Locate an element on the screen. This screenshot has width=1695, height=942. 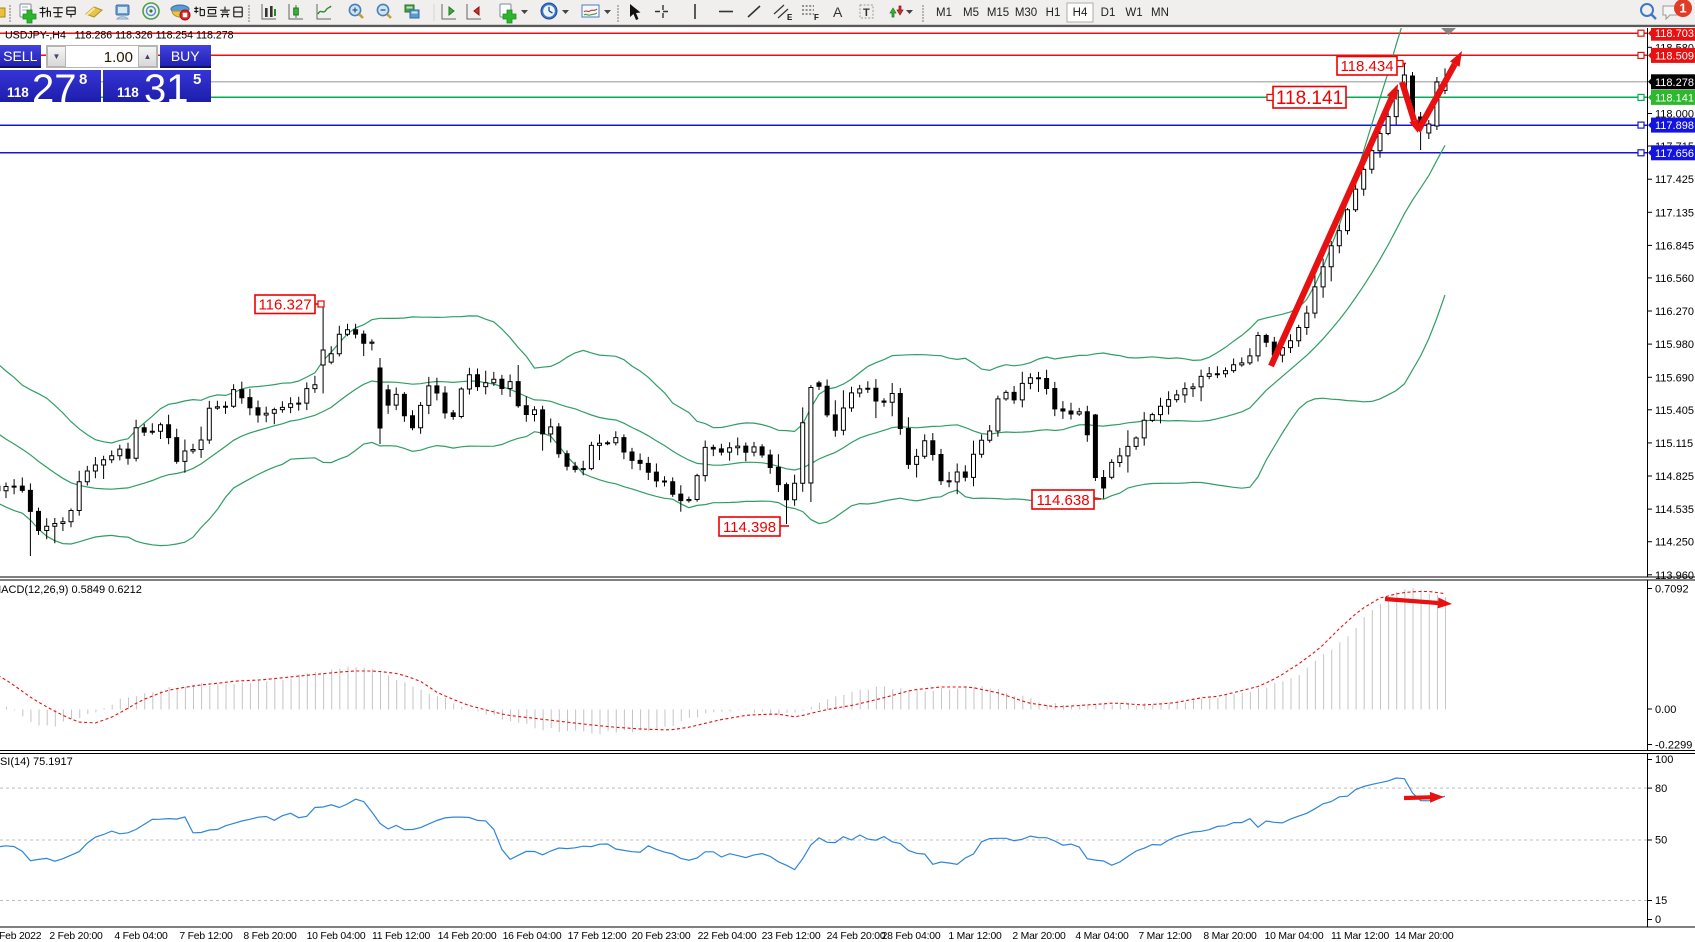
svg-text: 7 Mar 12:00 is located at coordinates (1165, 936).